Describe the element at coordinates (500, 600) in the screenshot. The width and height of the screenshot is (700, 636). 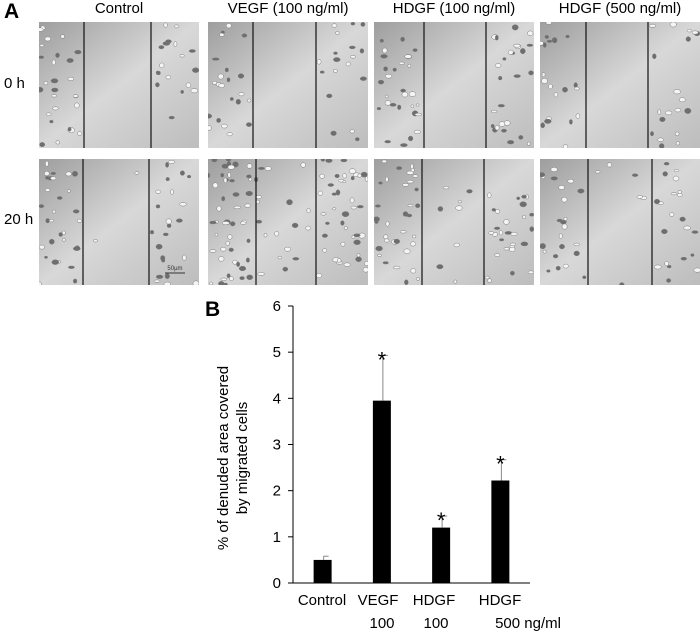
I see `x-category-label-4: HDGF` at that location.